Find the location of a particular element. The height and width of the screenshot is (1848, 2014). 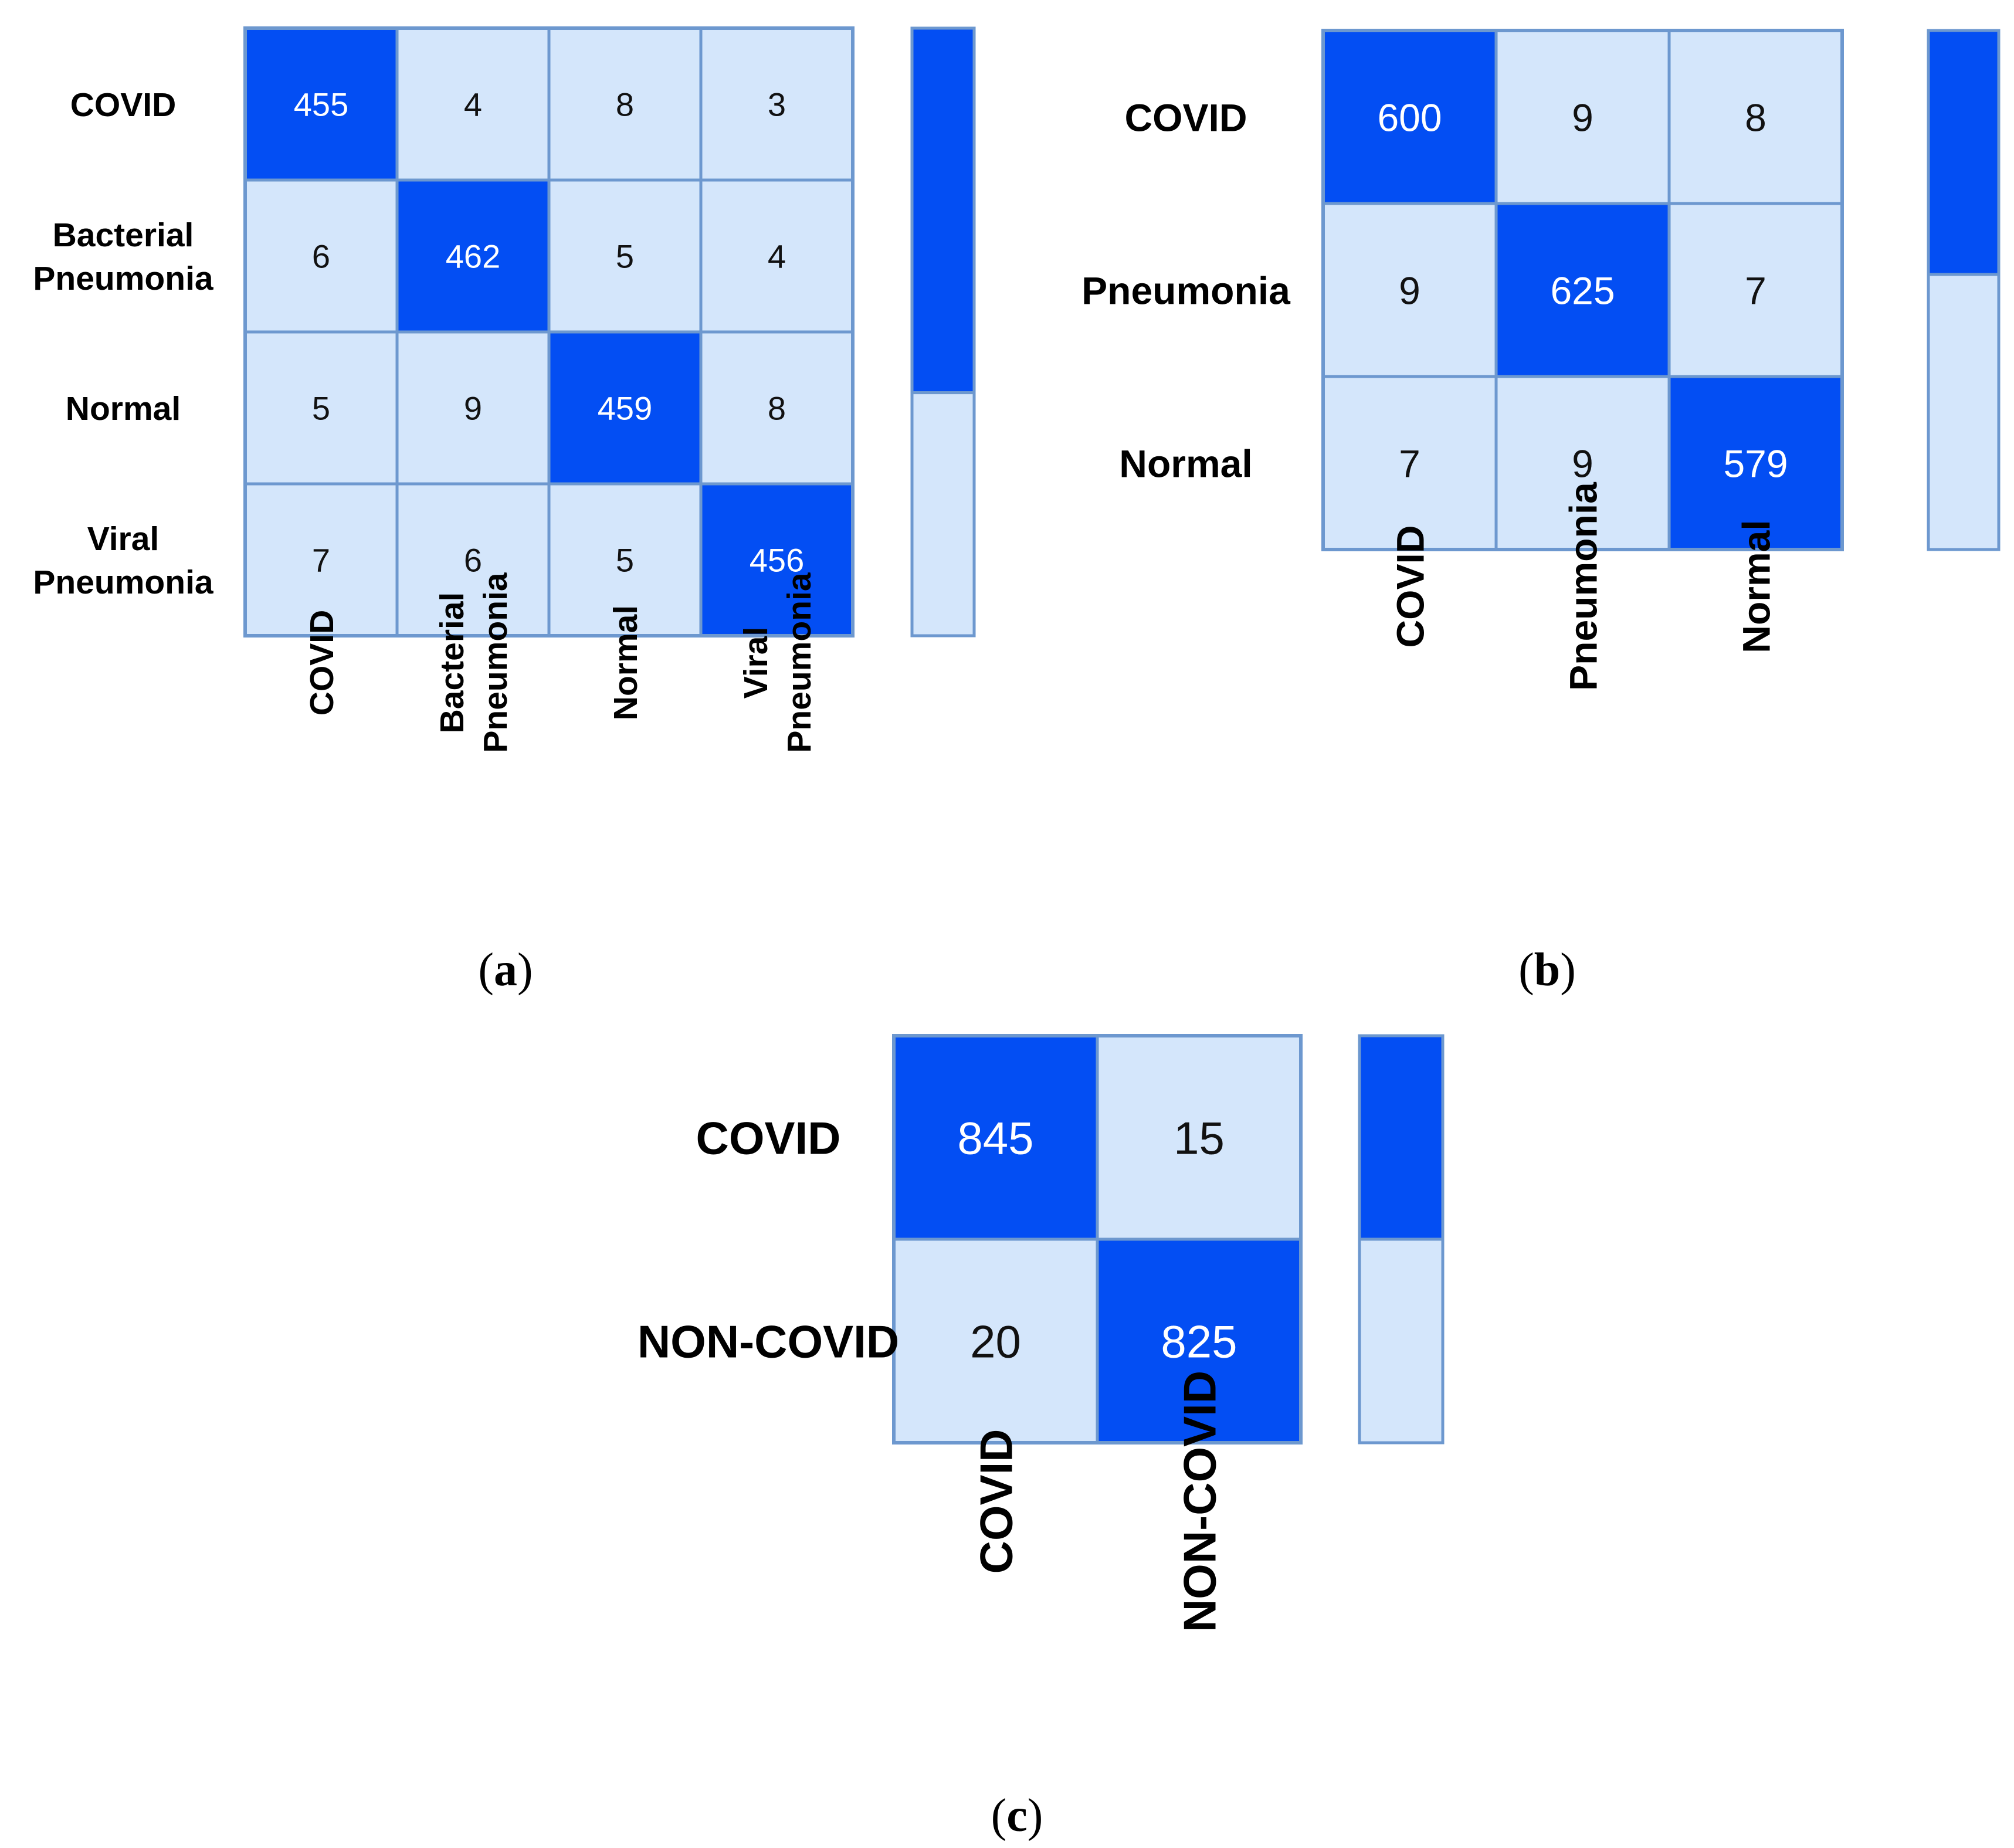

cell-value: 4 is located at coordinates (777, 256).